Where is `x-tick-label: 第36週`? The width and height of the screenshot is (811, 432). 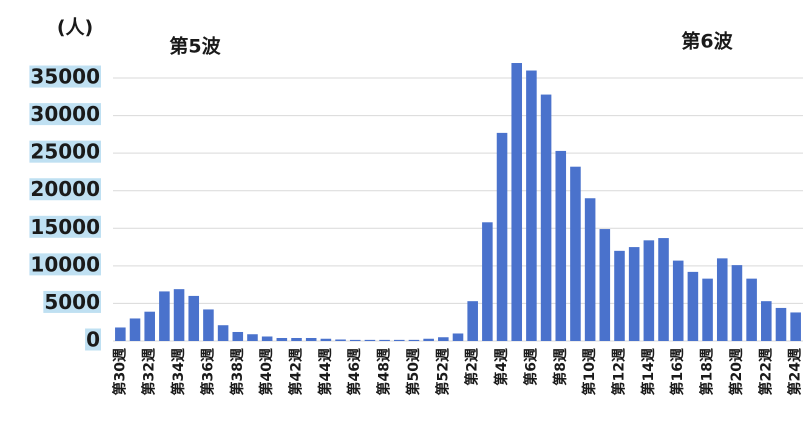 x-tick-label: 第36週 is located at coordinates (207, 371).